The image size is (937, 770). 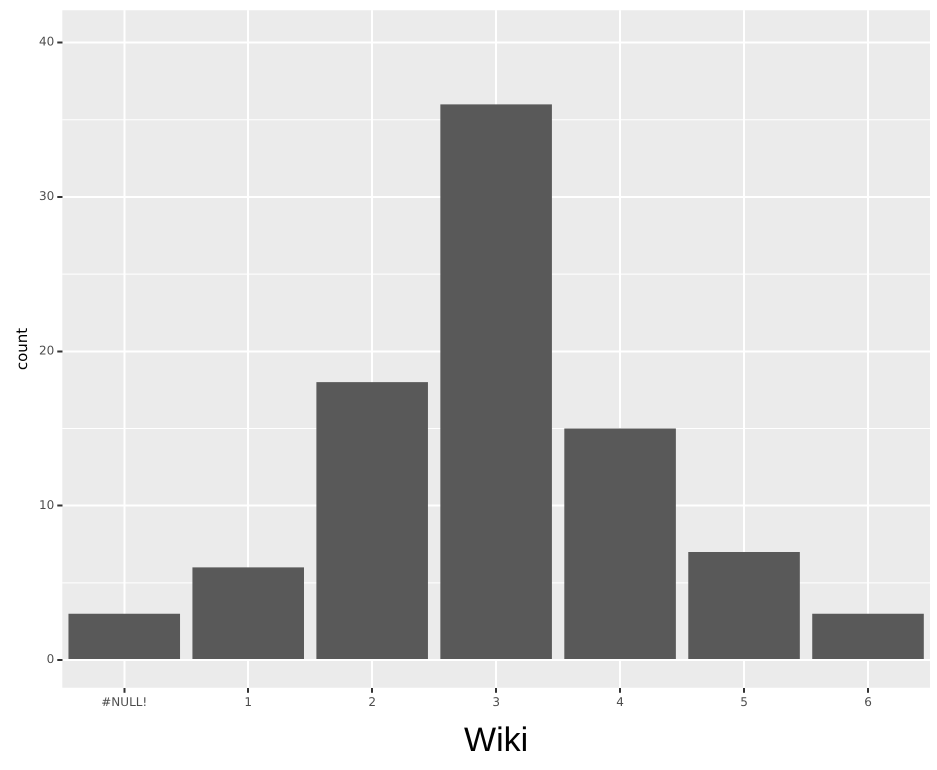 What do you see at coordinates (50, 659) in the screenshot?
I see `y-tick-label: 0` at bounding box center [50, 659].